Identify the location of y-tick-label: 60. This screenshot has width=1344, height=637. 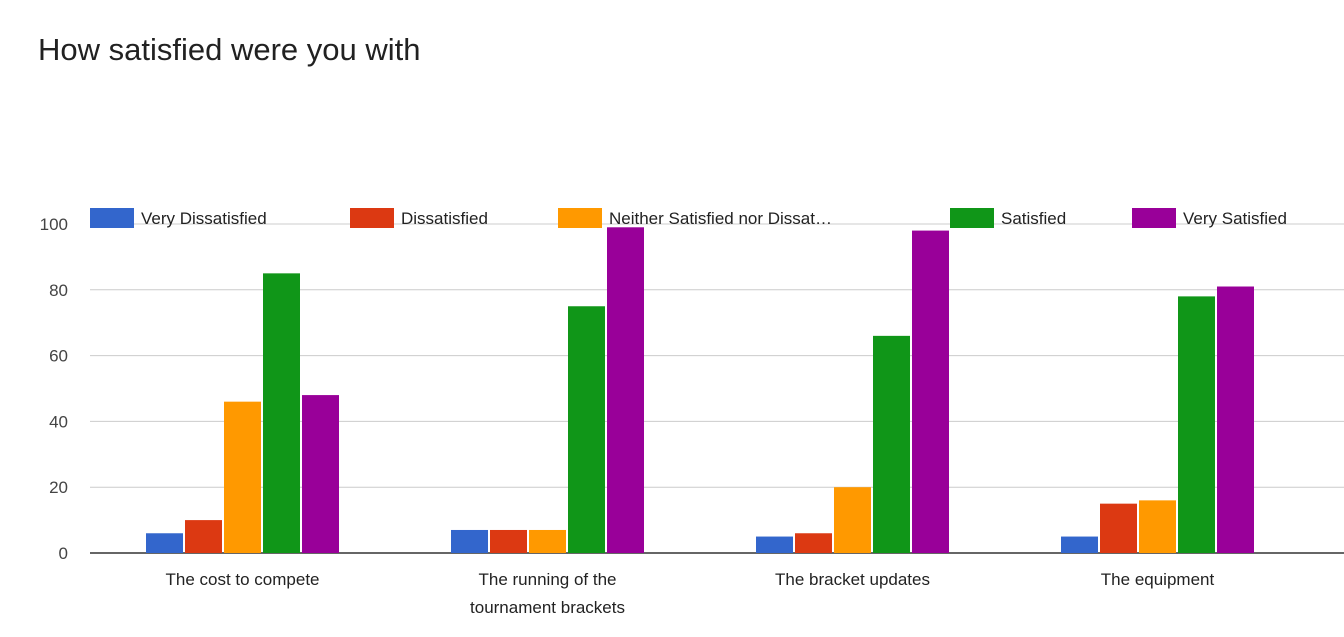
(58, 356).